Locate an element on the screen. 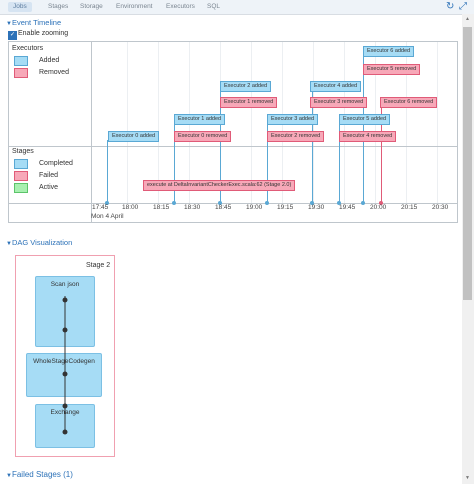  tab-jobs: Jobs is located at coordinates (20, 7).